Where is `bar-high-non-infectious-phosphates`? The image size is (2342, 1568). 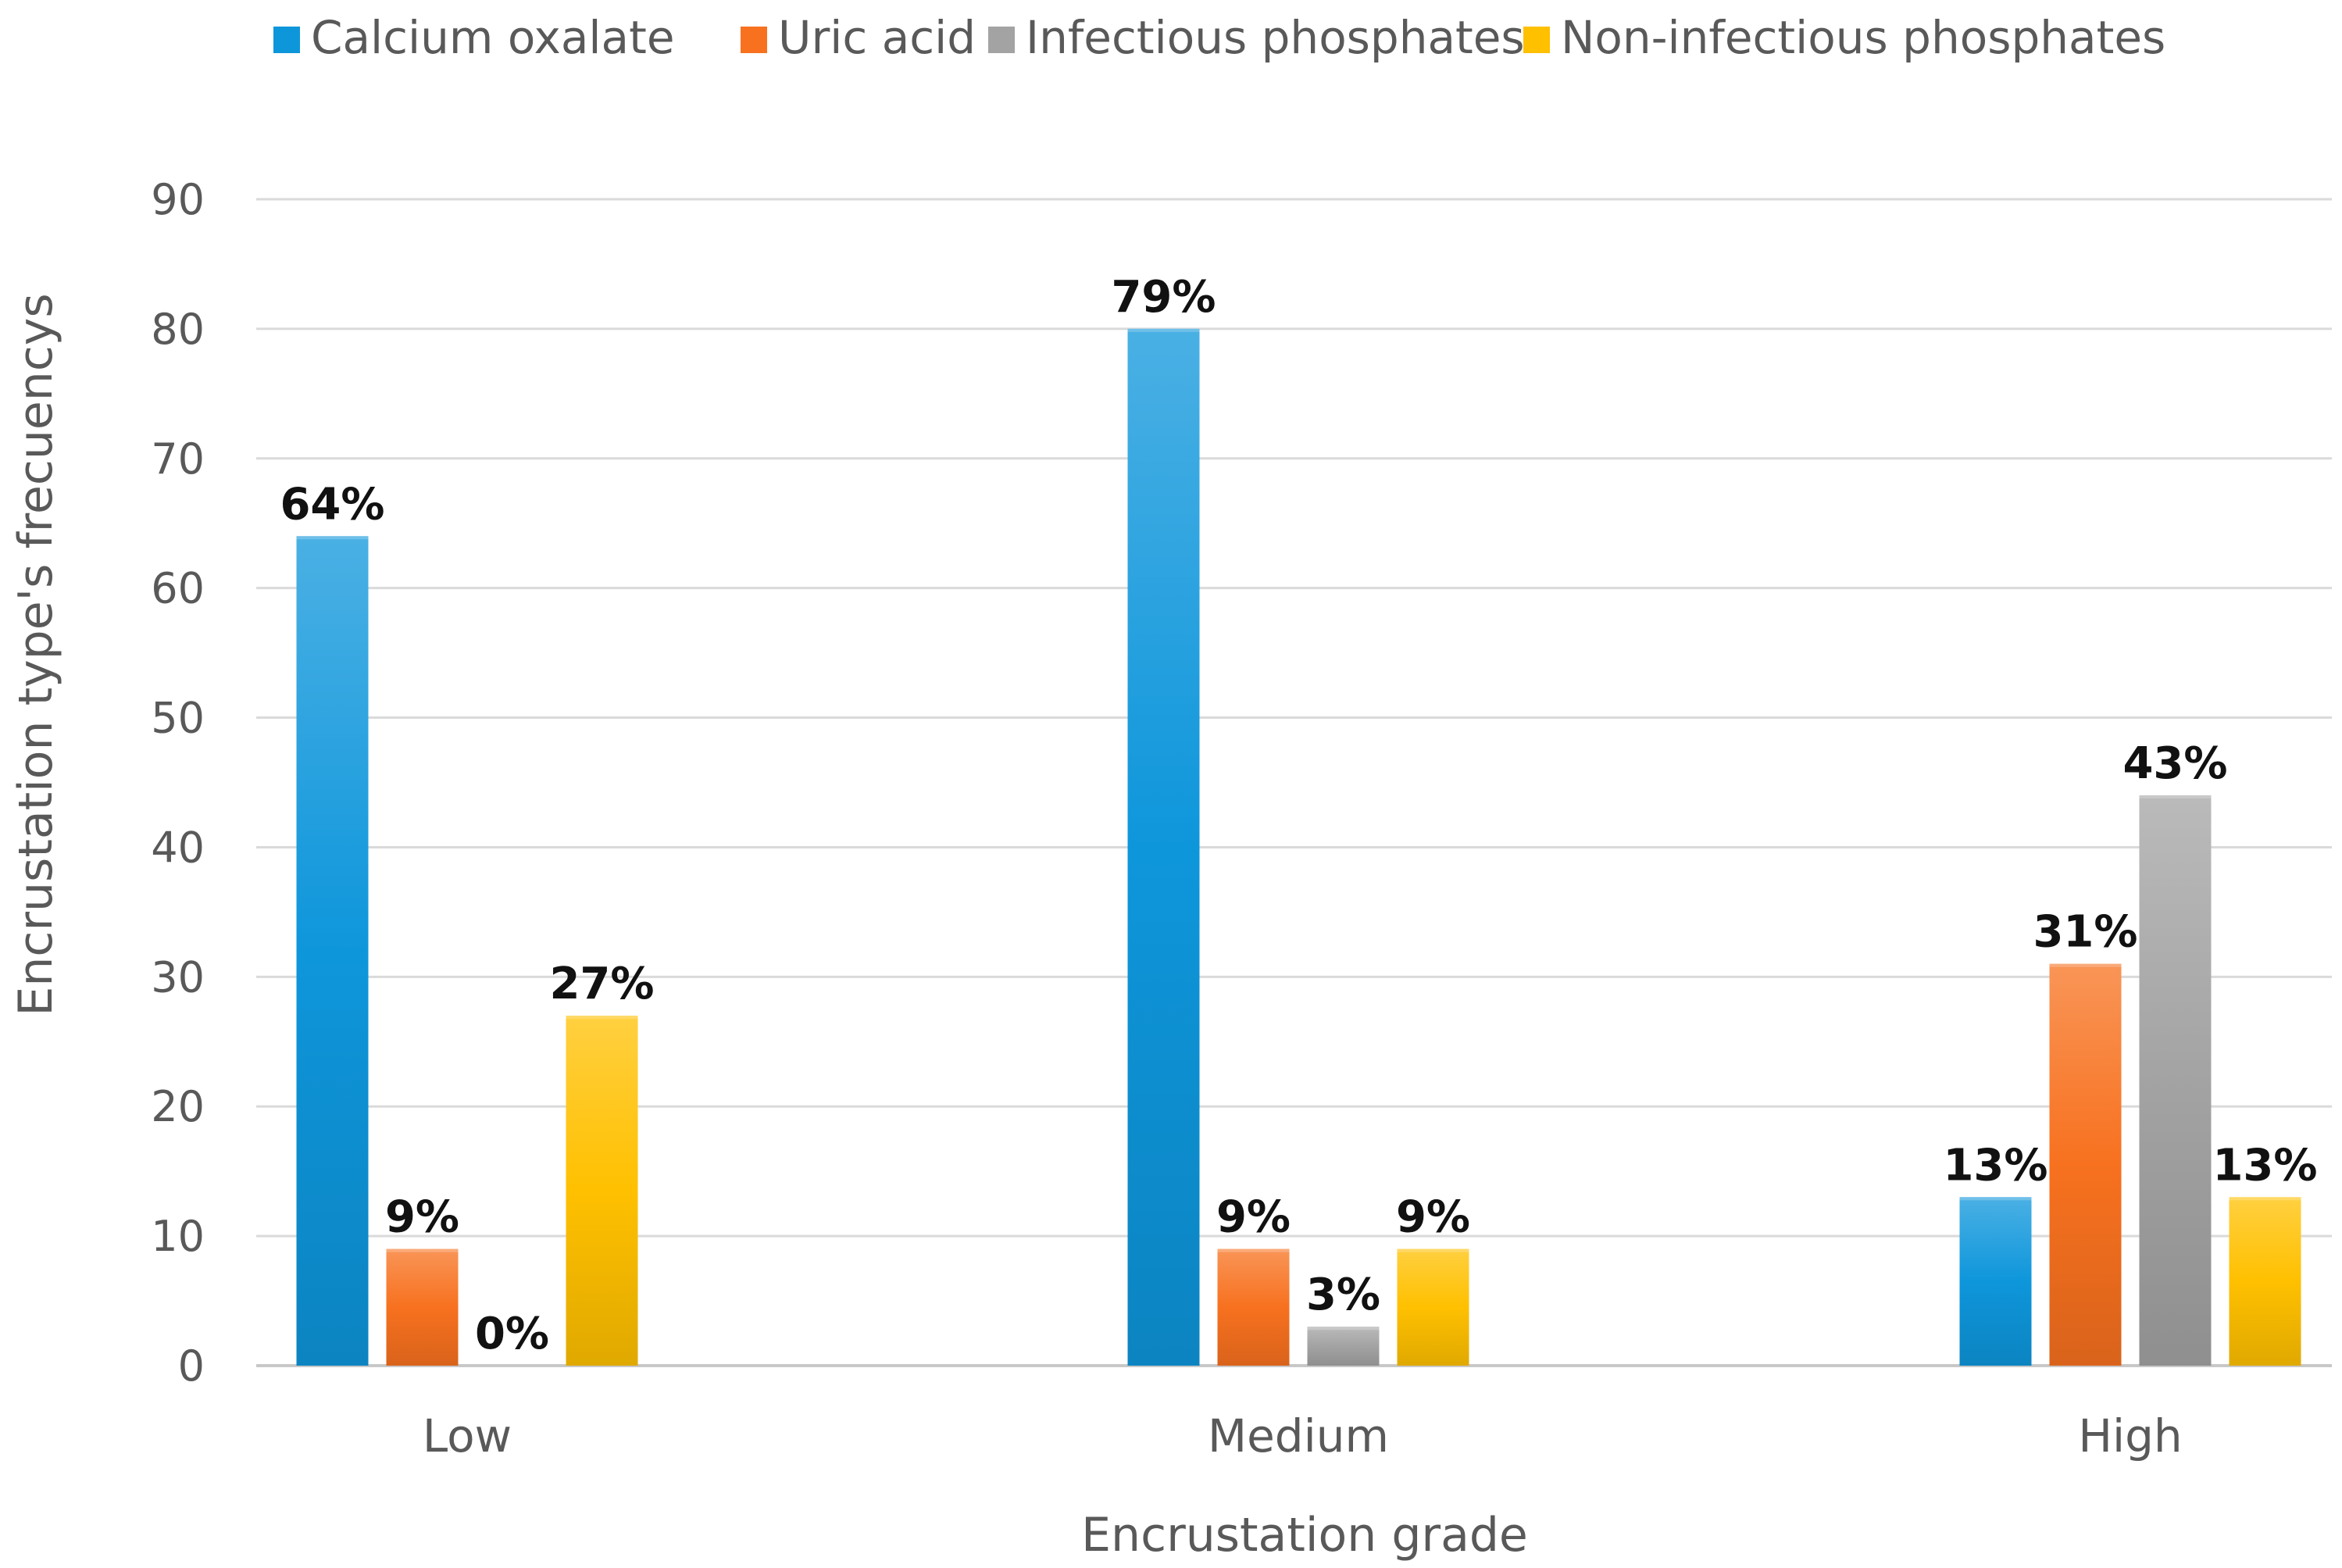
bar-high-non-infectious-phosphates is located at coordinates (2265, 1281).